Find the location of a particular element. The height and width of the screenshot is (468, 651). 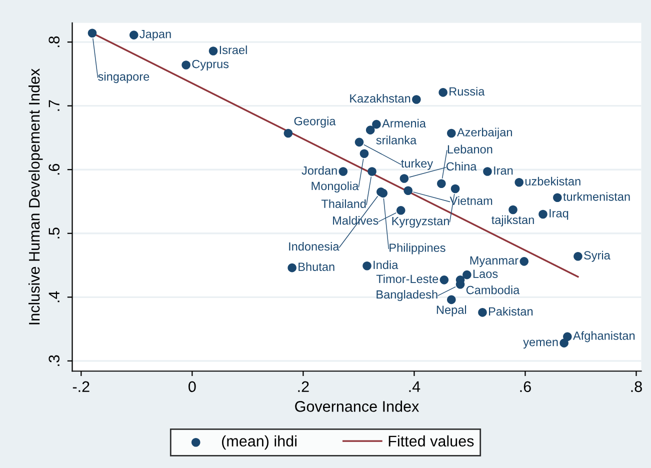

annotation: Kazakhstan is located at coordinates (380, 98).